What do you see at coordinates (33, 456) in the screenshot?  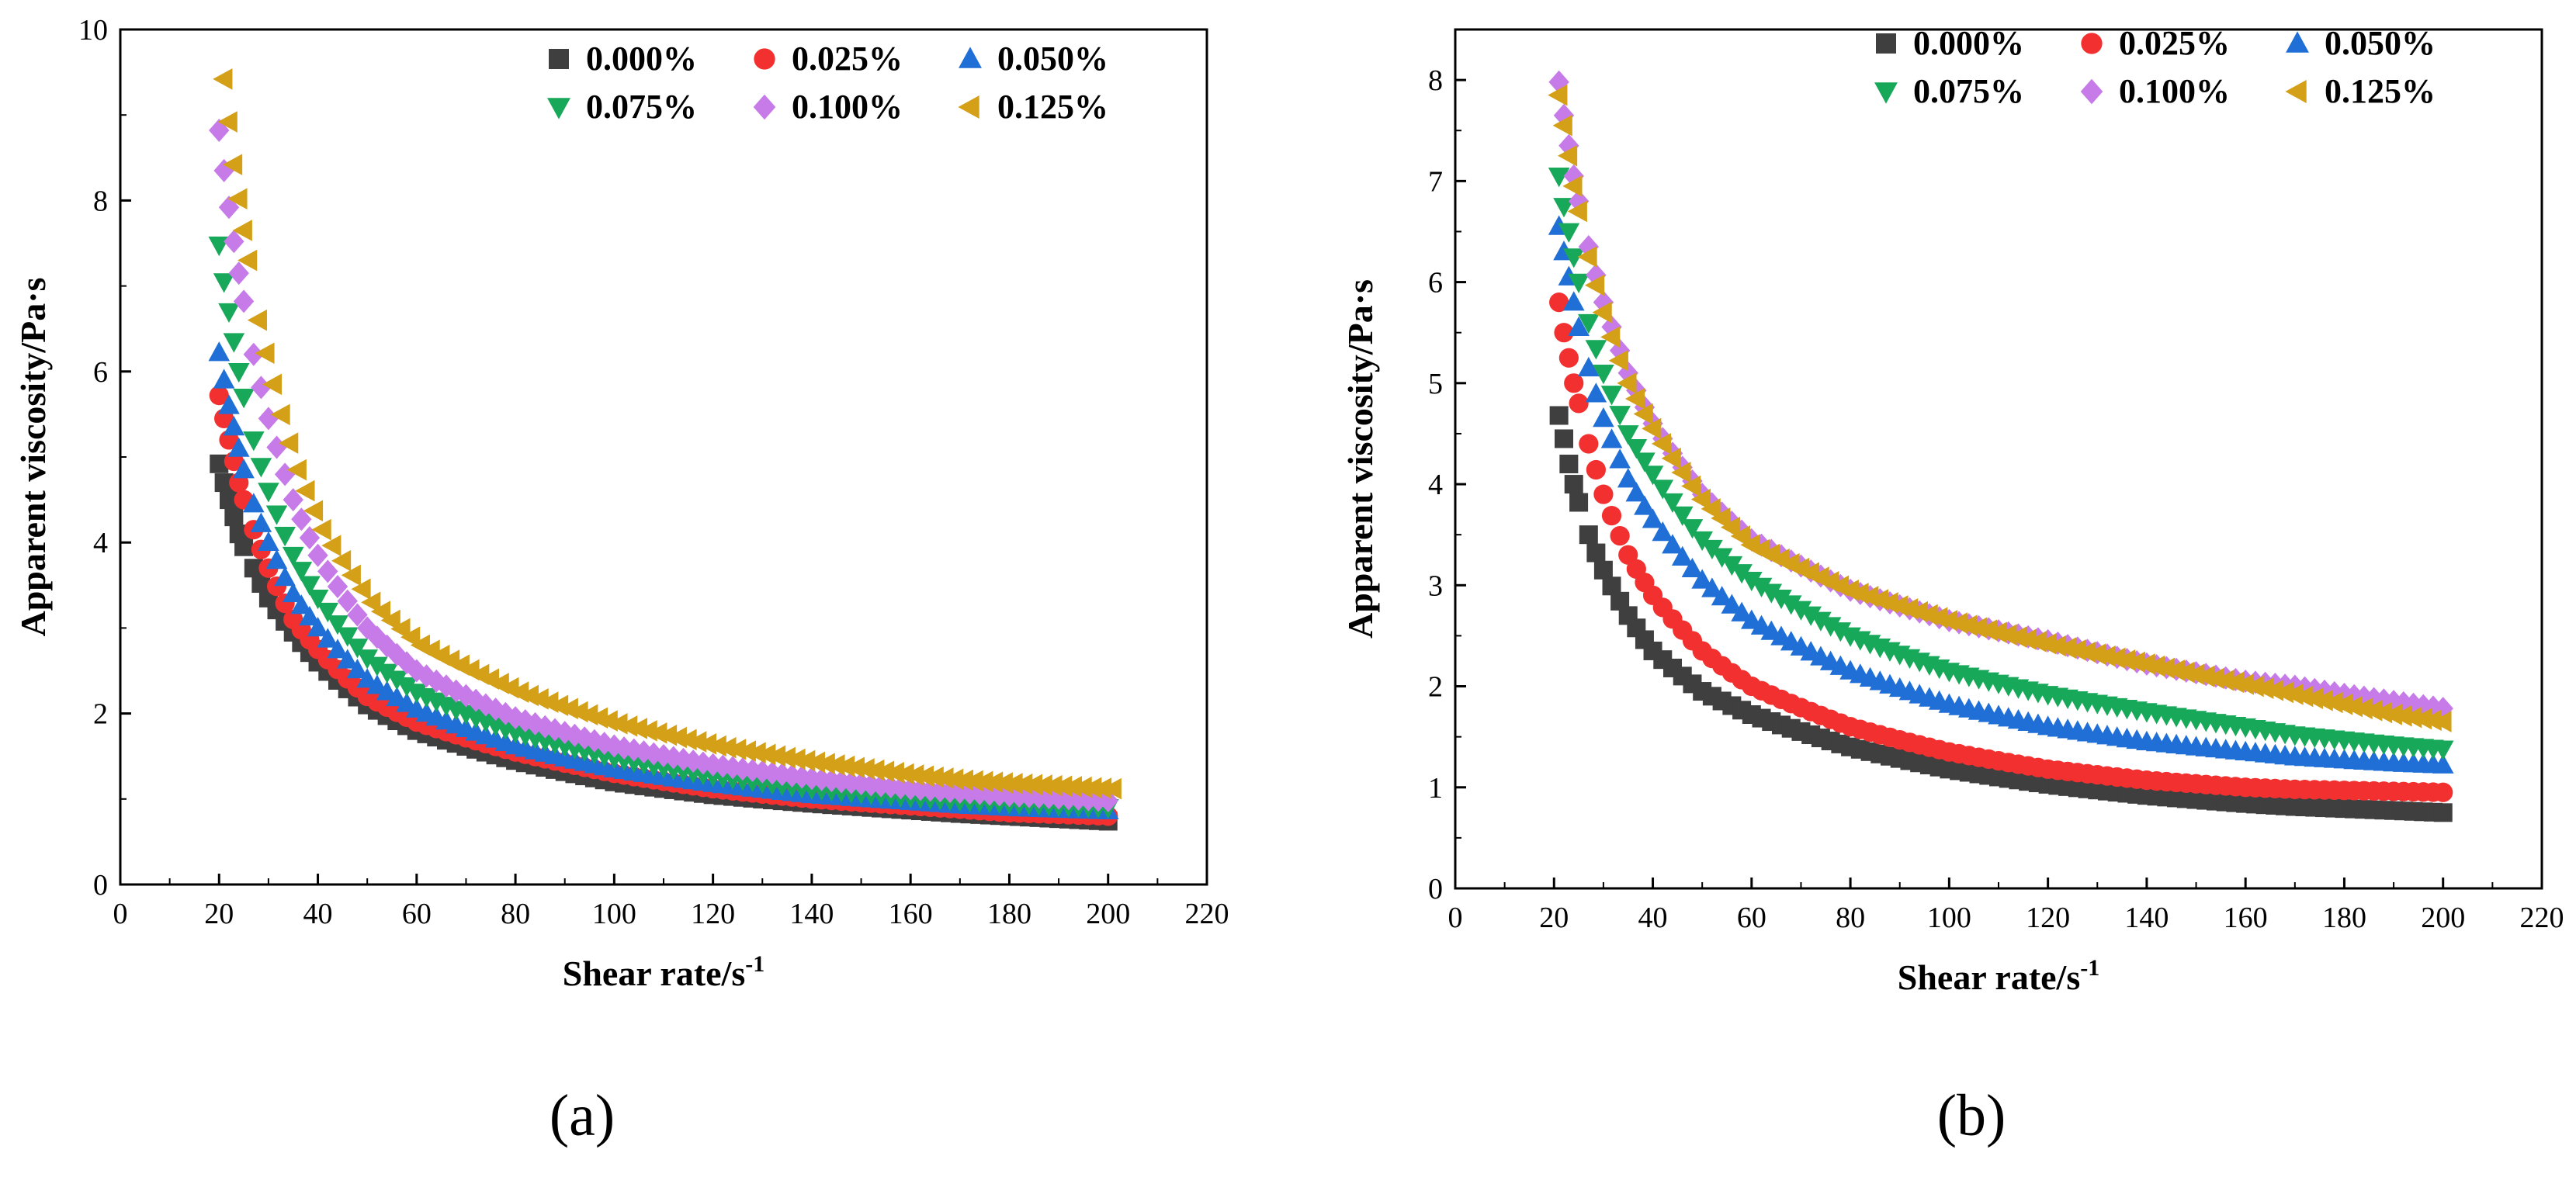 I see `y-axis-title: Apparent viscosity/Pa·s` at bounding box center [33, 456].